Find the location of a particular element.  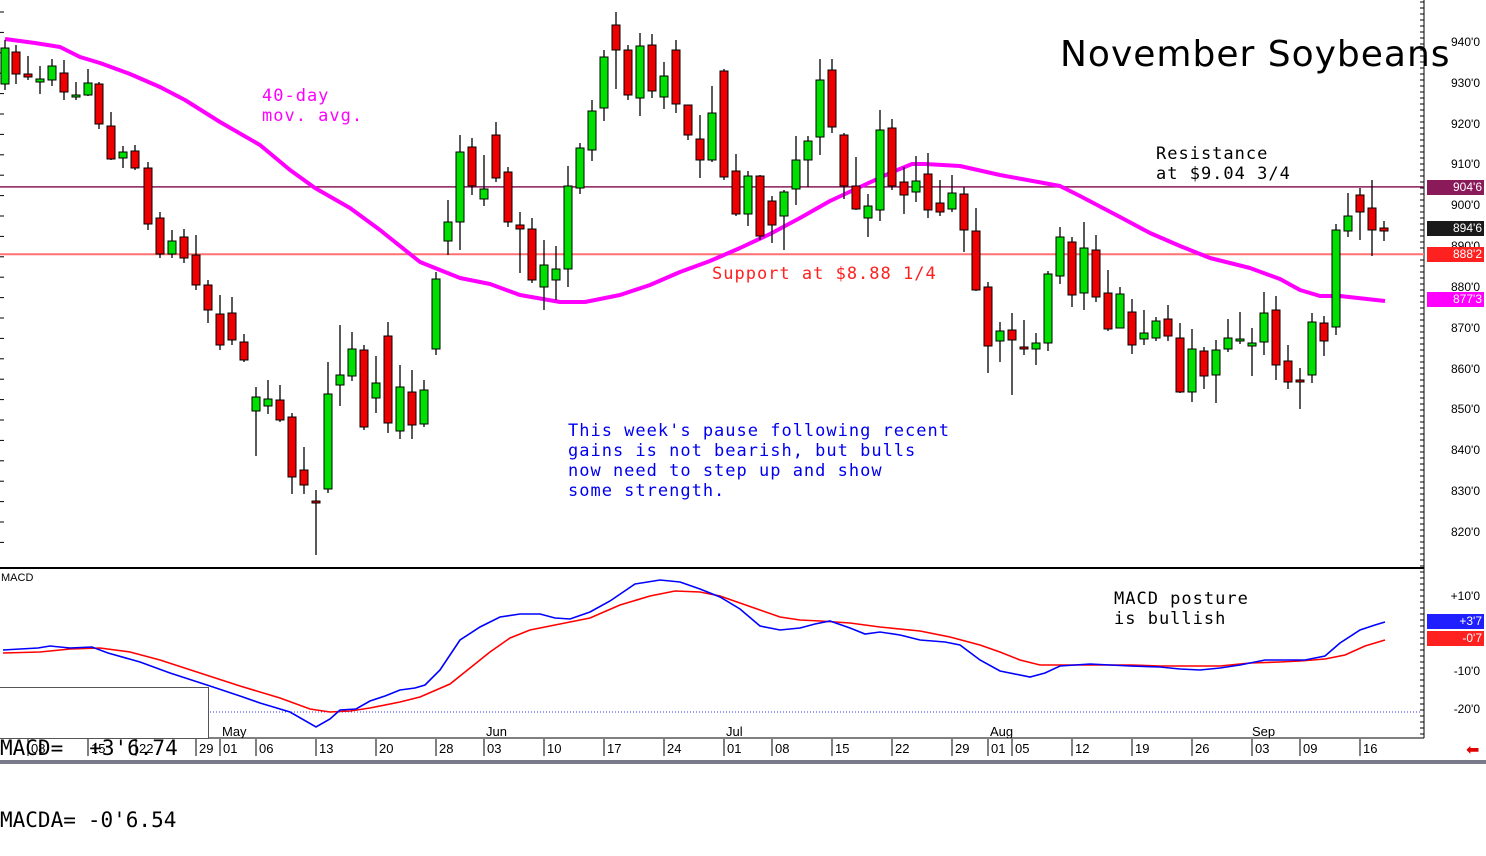

date-label: 19 is located at coordinates (1142, 748).